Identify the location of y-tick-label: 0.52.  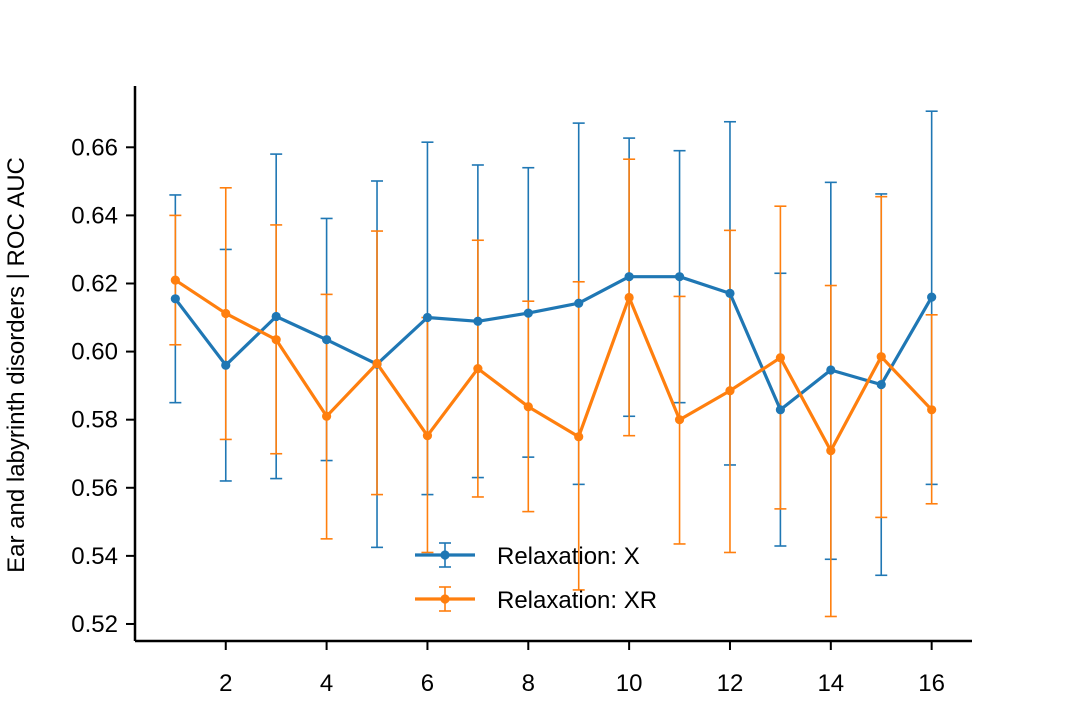
(94, 624).